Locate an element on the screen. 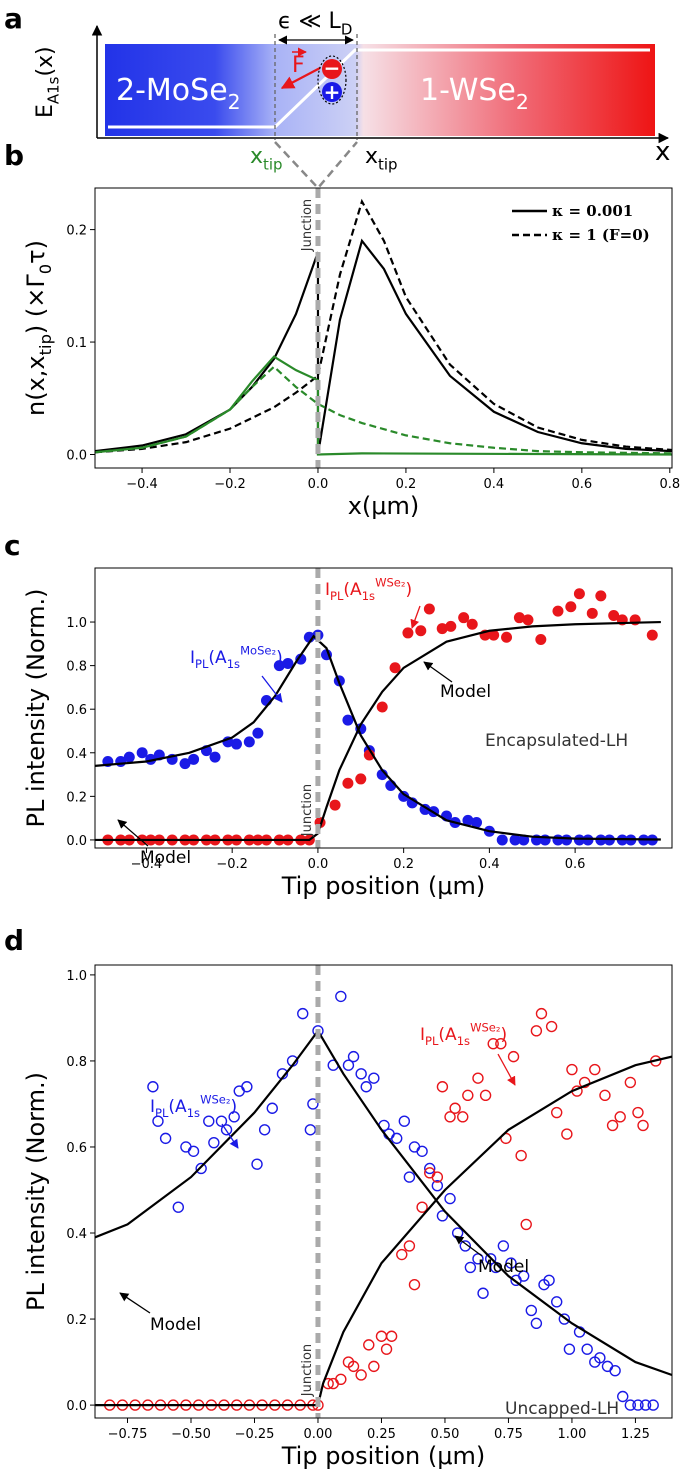  annotation: Uncapped-LH is located at coordinates (562, 1409).